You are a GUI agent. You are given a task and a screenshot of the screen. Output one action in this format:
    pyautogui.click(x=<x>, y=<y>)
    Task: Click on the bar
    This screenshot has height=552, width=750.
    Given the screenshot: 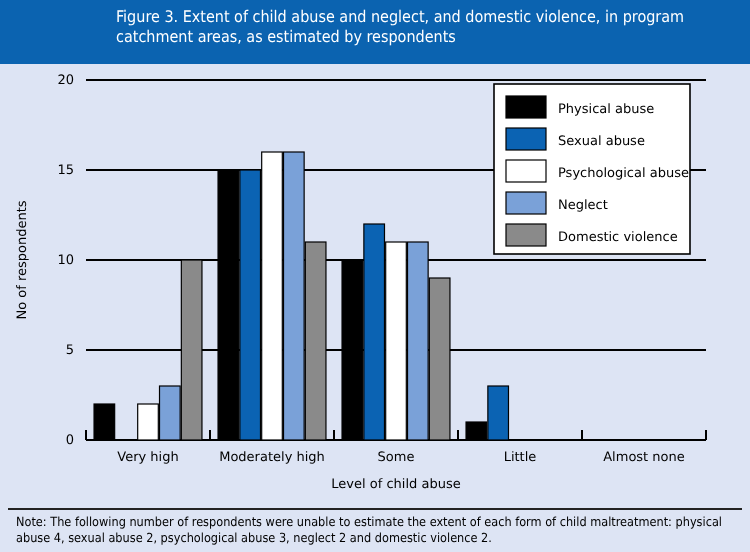 What is the action you would take?
    pyautogui.click(x=104, y=422)
    